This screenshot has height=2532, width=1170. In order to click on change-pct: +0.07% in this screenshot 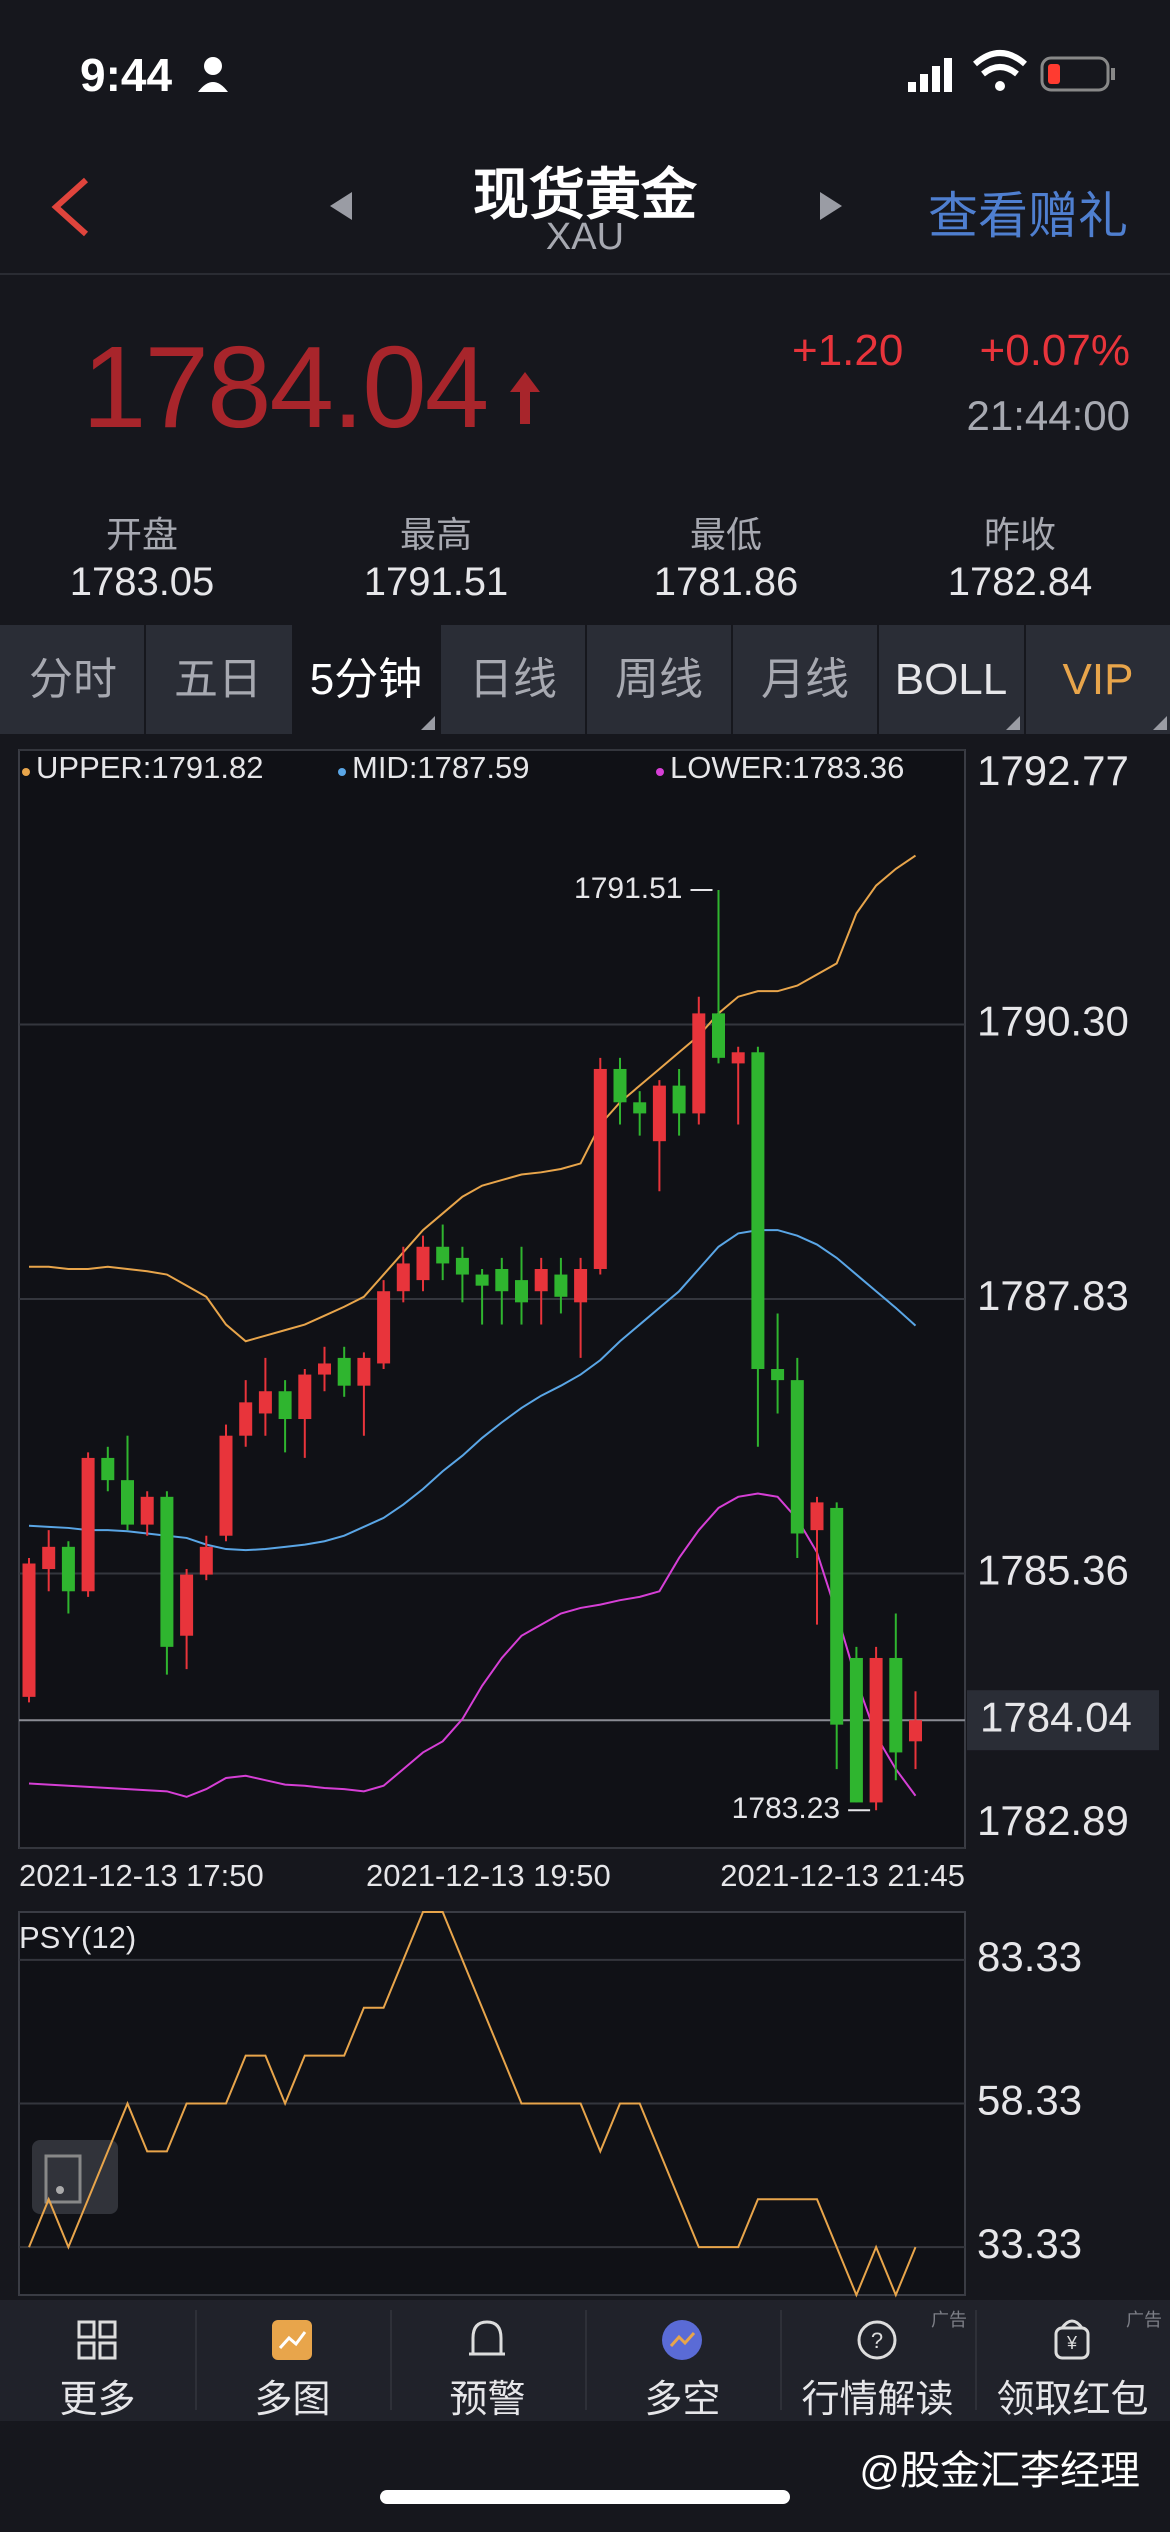, I will do `click(1054, 350)`.